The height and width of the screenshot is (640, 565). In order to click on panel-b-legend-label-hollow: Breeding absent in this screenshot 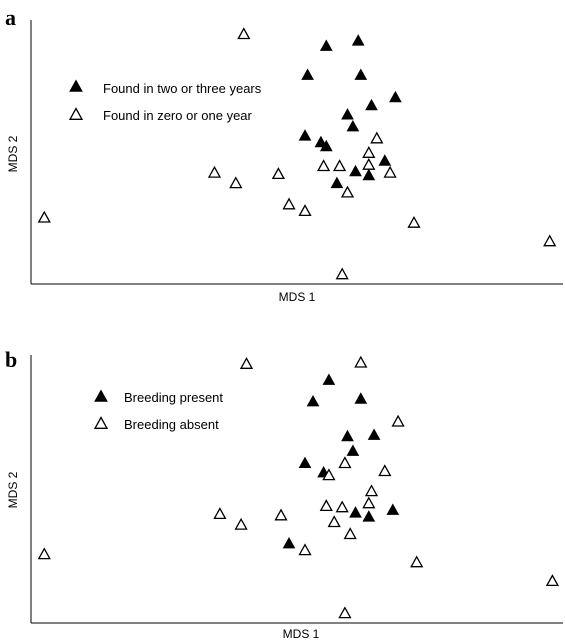, I will do `click(171, 424)`.